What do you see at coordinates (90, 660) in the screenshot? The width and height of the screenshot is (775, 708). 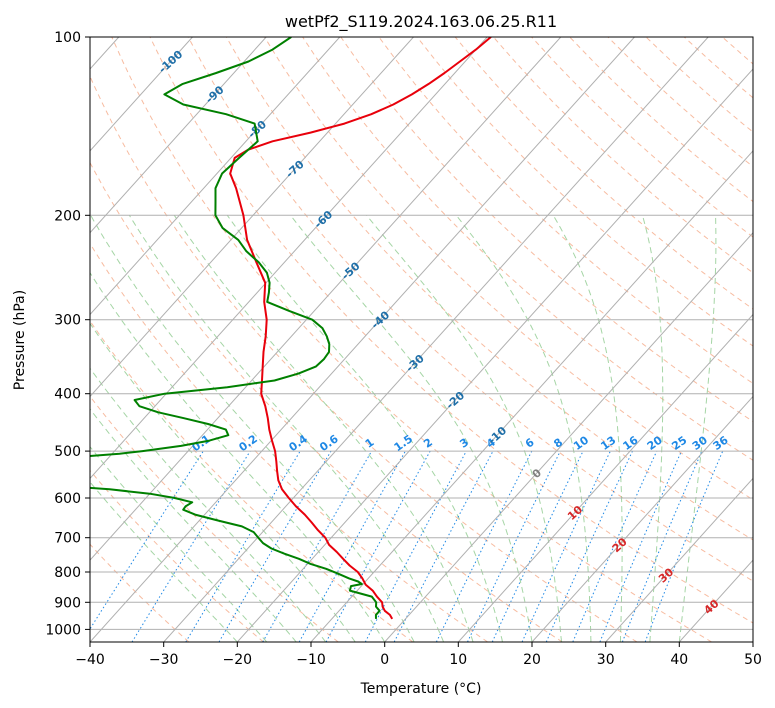 I see `x-tick-label: −40` at bounding box center [90, 660].